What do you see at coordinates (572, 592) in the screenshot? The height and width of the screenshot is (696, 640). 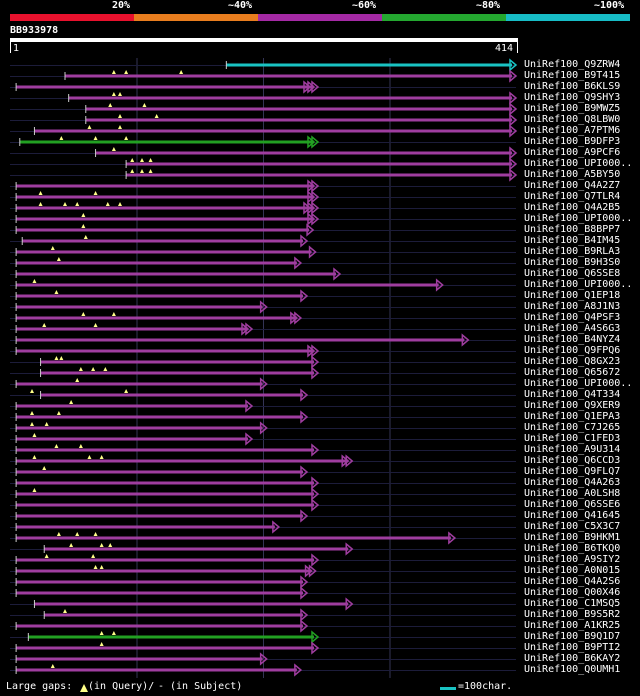 I see `hit-label: UniRef100_Q00X46` at bounding box center [572, 592].